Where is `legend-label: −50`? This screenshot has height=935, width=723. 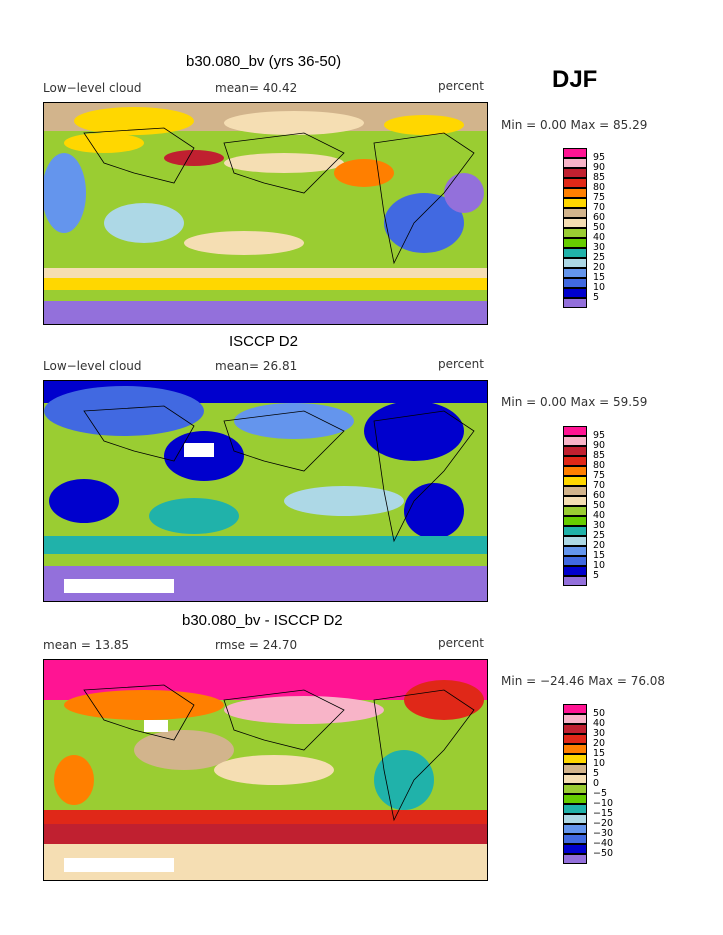 legend-label: −50 is located at coordinates (603, 853).